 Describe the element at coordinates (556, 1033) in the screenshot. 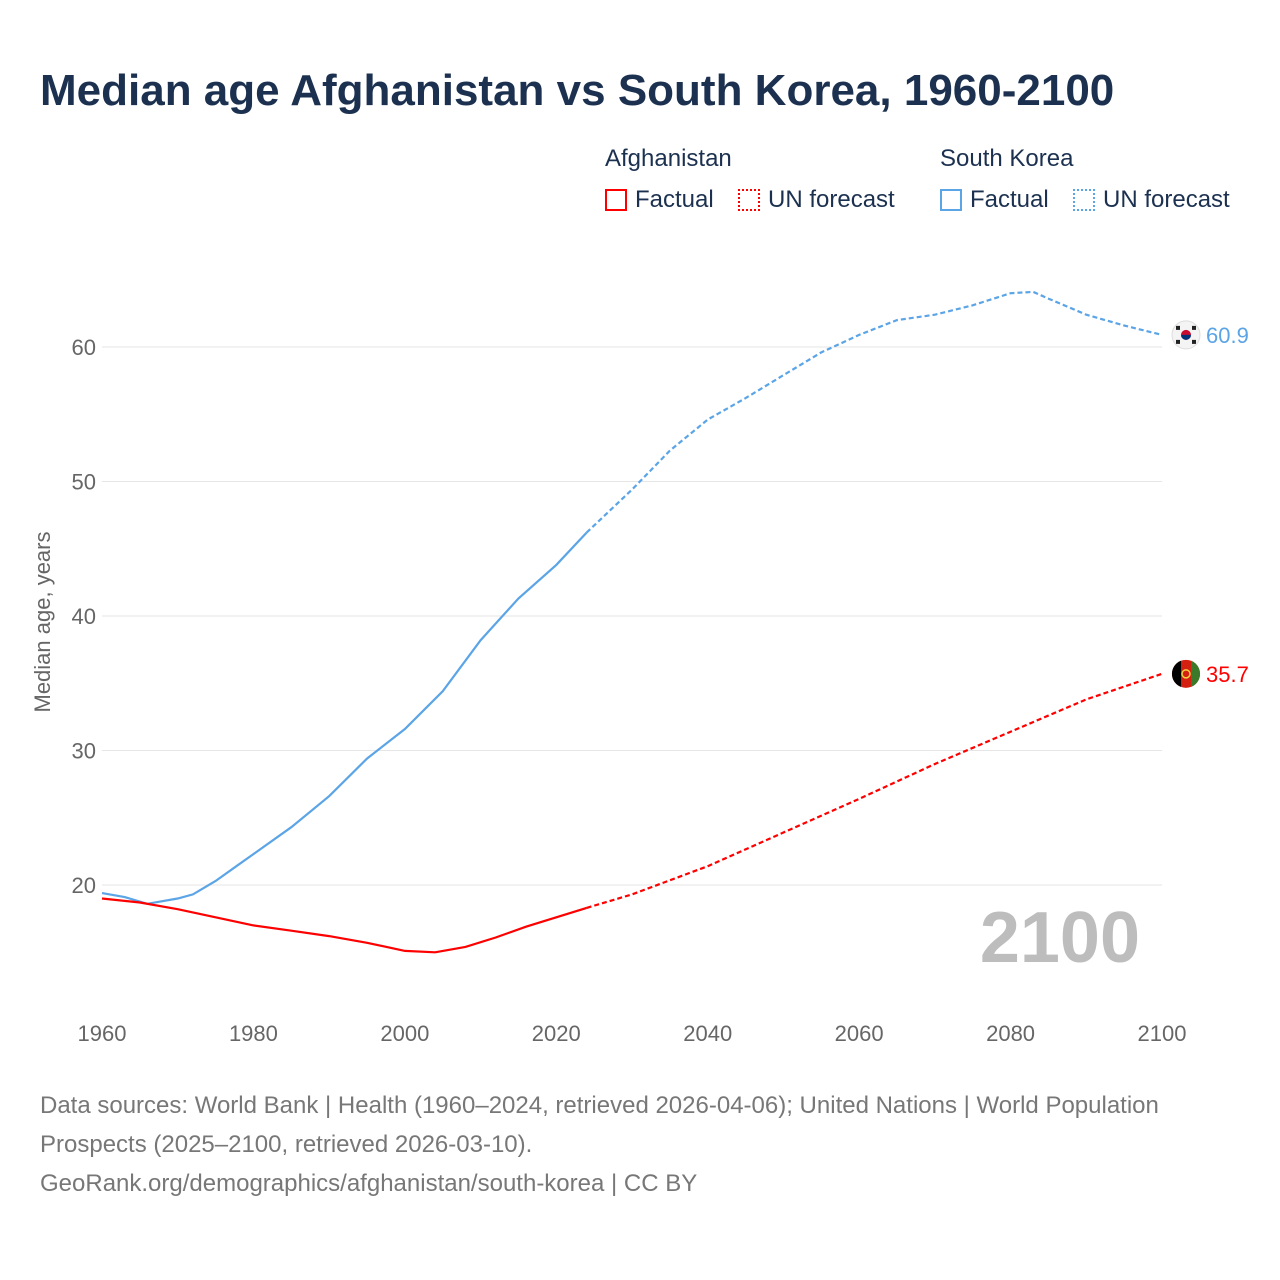

I see `x-tick-label: 2020` at that location.